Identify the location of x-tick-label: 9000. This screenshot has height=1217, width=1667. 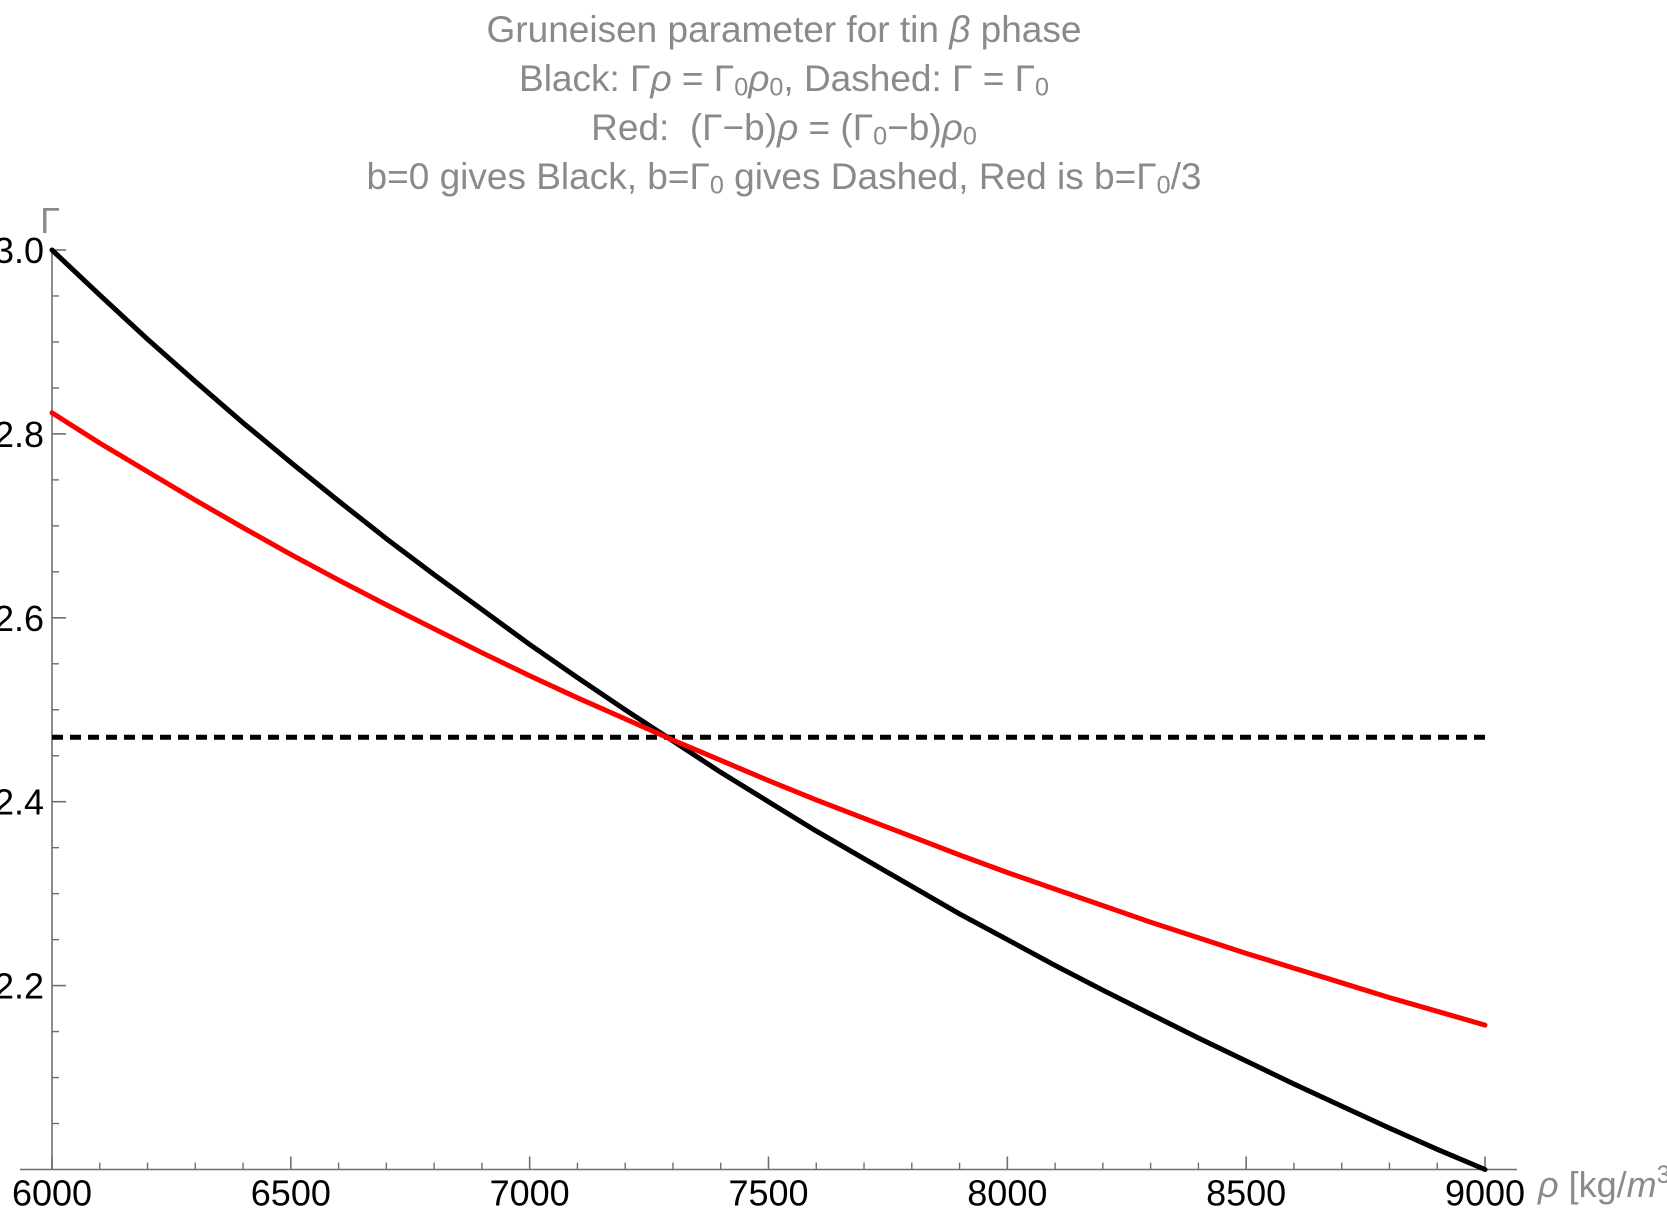
(1485, 1193).